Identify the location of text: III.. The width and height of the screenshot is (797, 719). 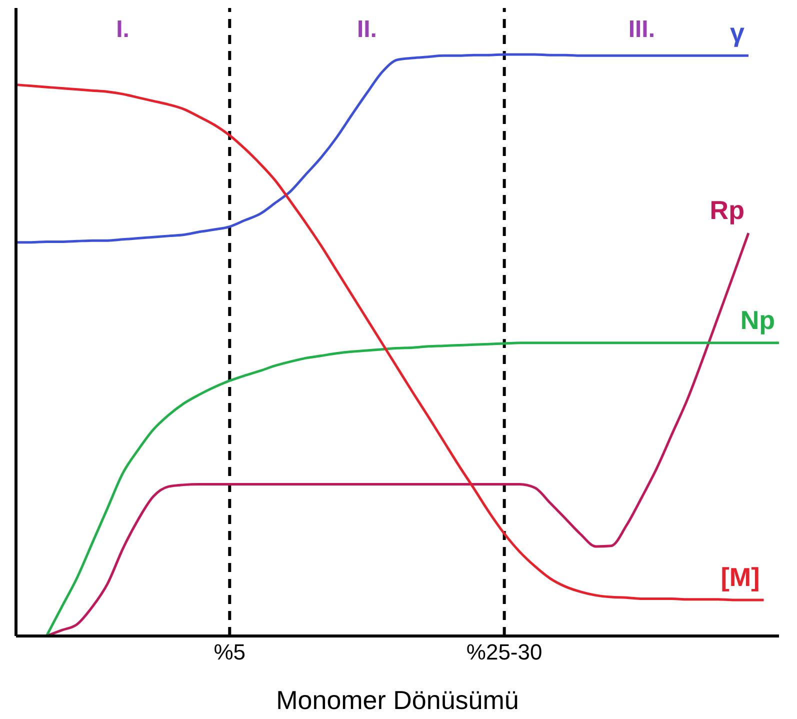
(641, 30).